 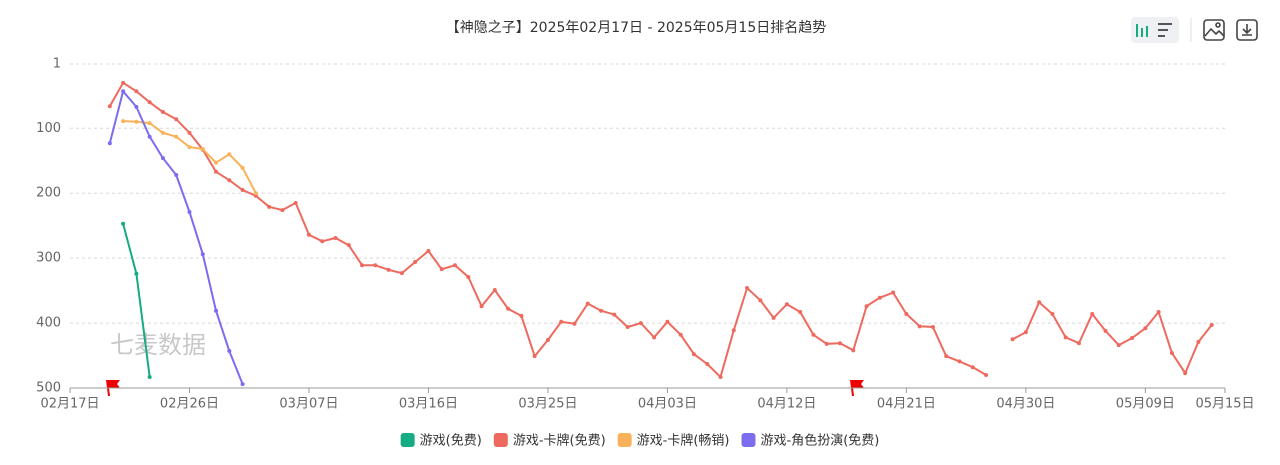 I want to click on legend-item: 游戏-角色扮演(免费), so click(x=810, y=441).